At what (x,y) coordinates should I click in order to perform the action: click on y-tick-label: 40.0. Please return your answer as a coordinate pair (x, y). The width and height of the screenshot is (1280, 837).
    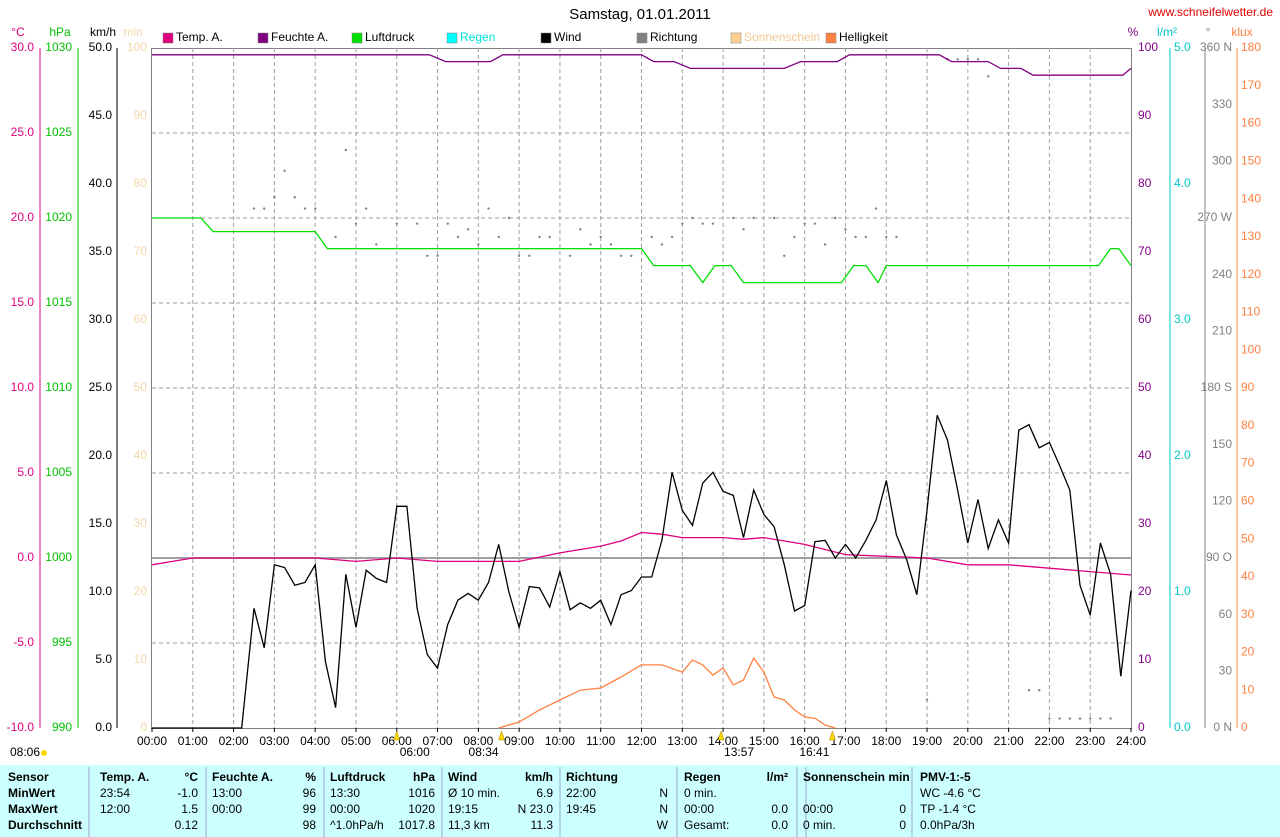
    Looking at the image, I should click on (101, 183).